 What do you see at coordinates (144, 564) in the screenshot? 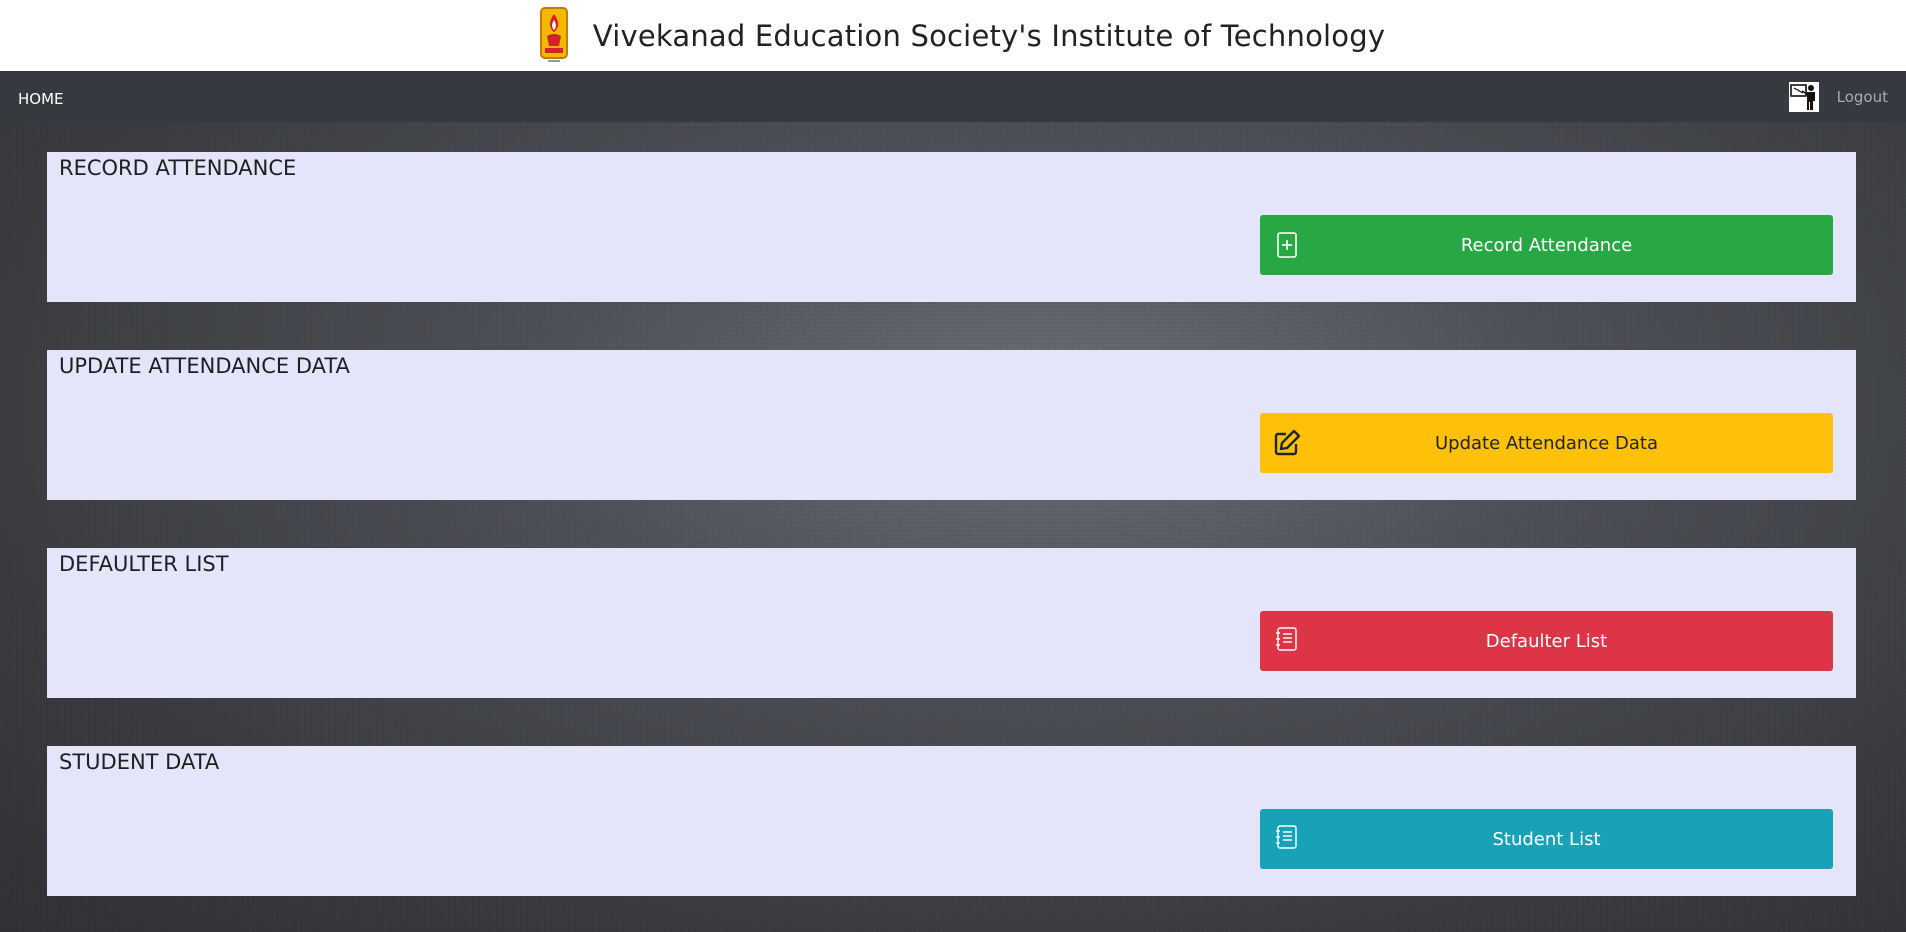
I see `card-title: DEFAULTER LIST` at bounding box center [144, 564].